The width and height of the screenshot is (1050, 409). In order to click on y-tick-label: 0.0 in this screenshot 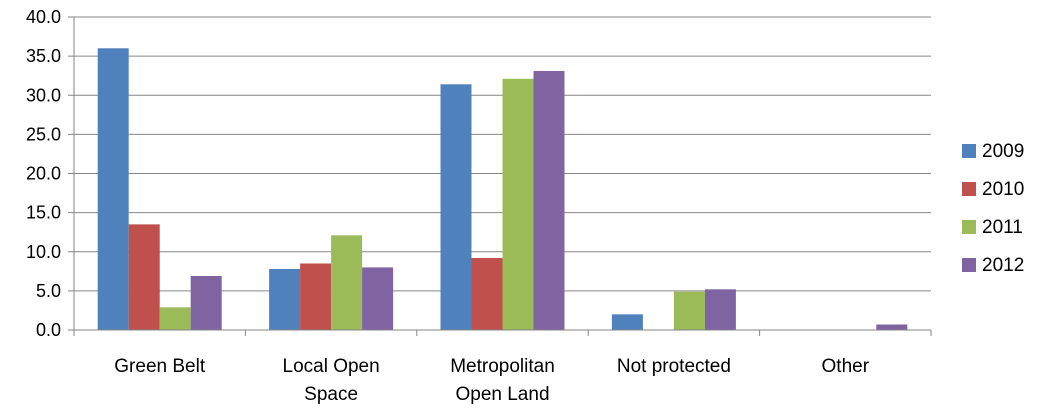, I will do `click(48, 330)`.